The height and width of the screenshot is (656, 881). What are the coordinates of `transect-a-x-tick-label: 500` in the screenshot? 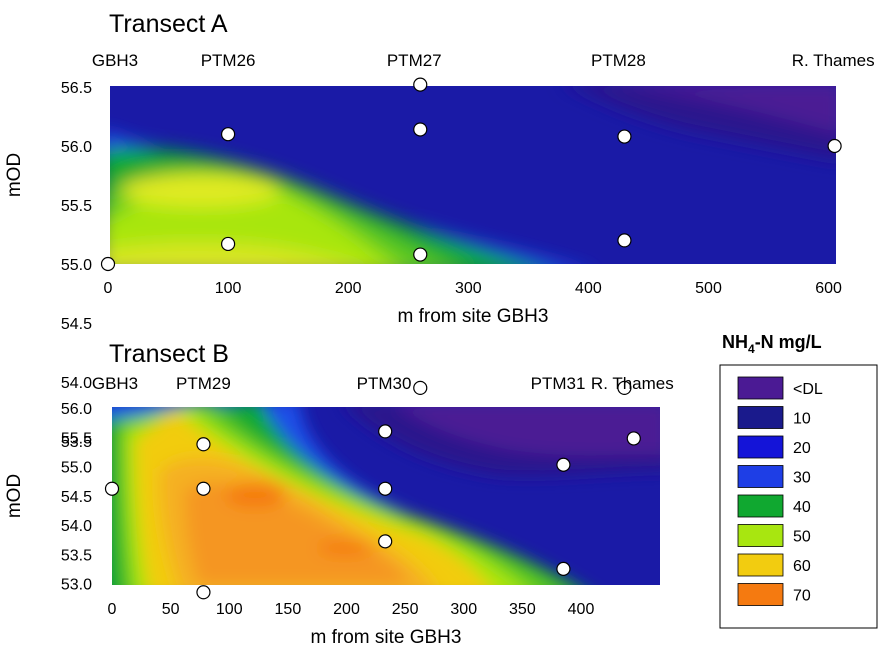 It's located at (708, 288).